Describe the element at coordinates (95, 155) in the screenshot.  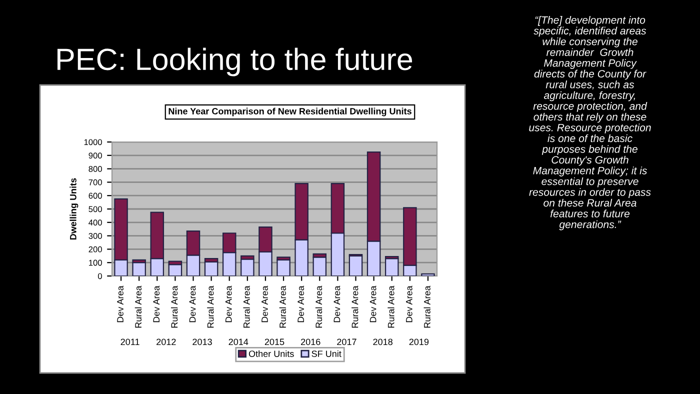
I see `y-tick-label: 900` at that location.